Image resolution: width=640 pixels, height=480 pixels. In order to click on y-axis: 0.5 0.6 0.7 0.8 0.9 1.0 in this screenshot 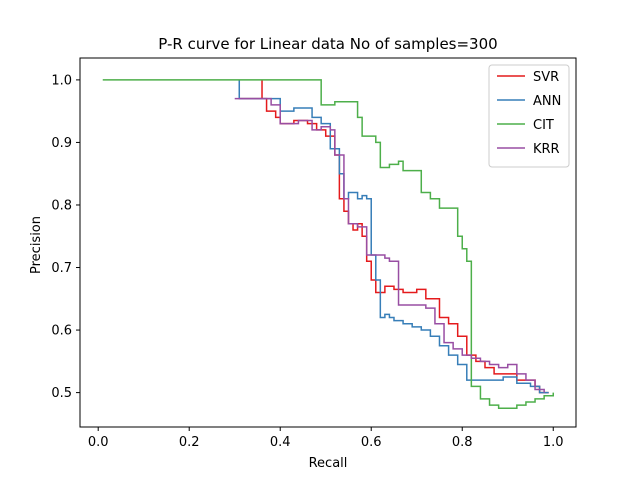, I will do `click(65, 237)`.